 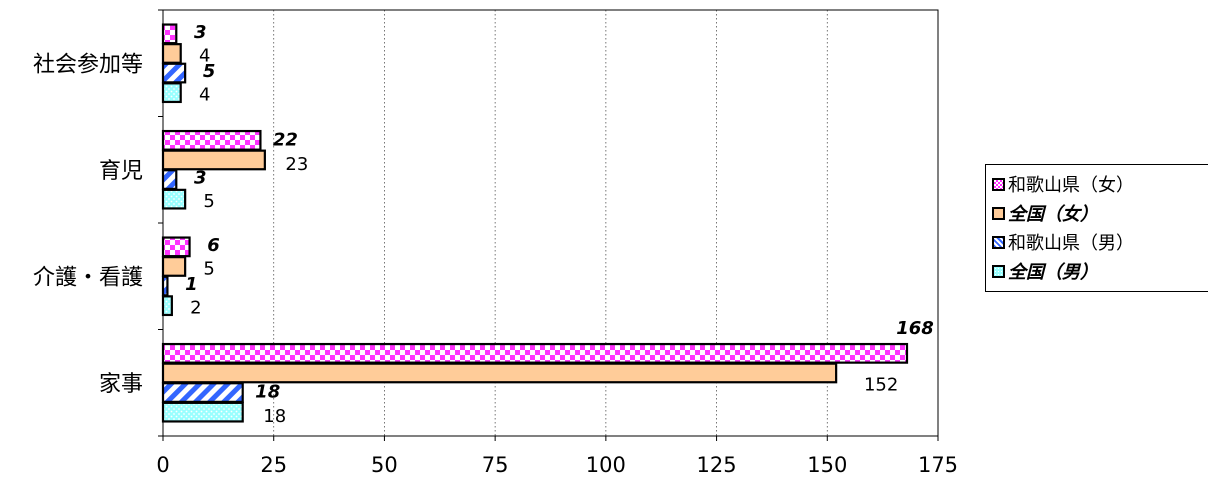 What do you see at coordinates (1053, 214) in the screenshot?
I see `legend-label: 全国（女）` at bounding box center [1053, 214].